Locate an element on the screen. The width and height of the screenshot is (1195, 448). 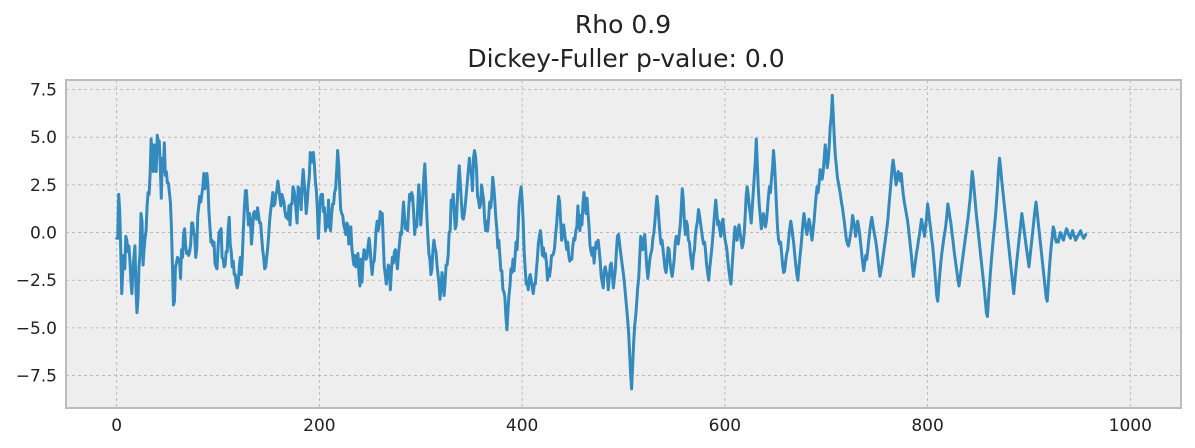
chart-subtitle: Dickey-Fuller p-value: 0.0 is located at coordinates (625, 58).